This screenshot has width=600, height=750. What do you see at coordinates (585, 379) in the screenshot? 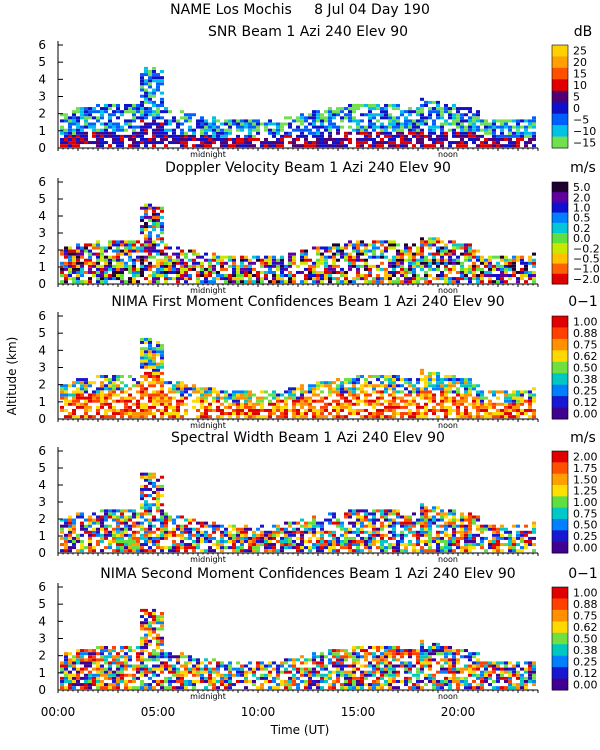
I see `colorbar-label: 0.38` at bounding box center [585, 379].